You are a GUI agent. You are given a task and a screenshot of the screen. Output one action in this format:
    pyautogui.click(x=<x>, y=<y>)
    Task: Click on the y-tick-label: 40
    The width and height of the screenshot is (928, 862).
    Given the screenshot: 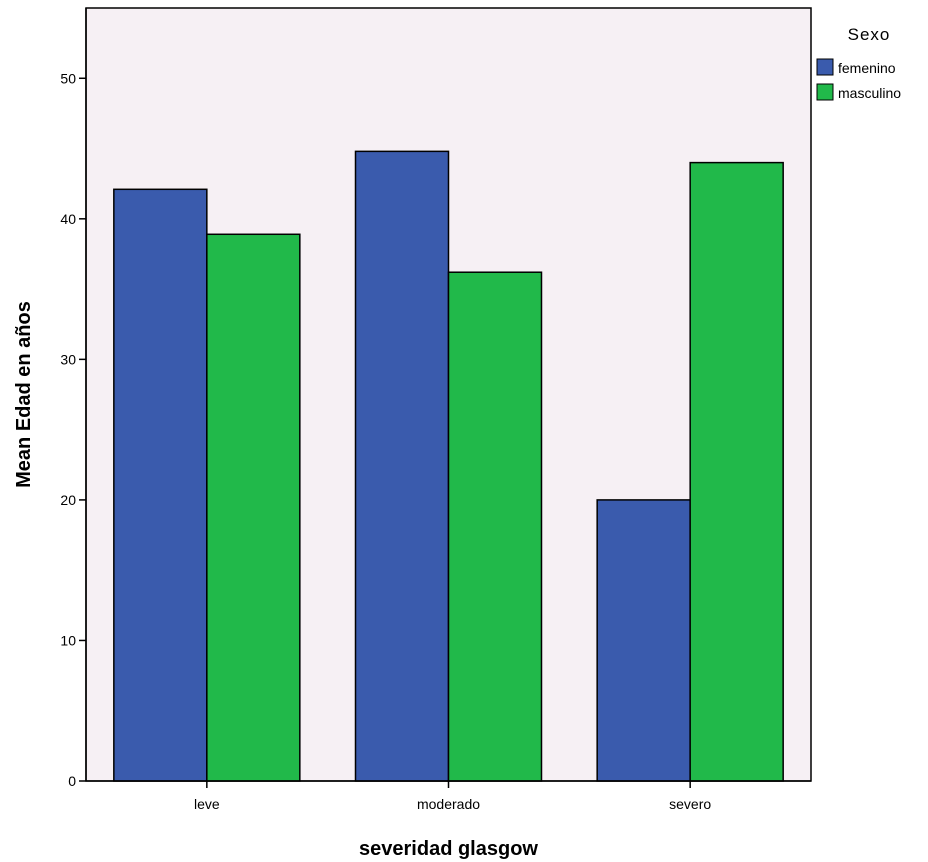 What is the action you would take?
    pyautogui.click(x=68, y=219)
    